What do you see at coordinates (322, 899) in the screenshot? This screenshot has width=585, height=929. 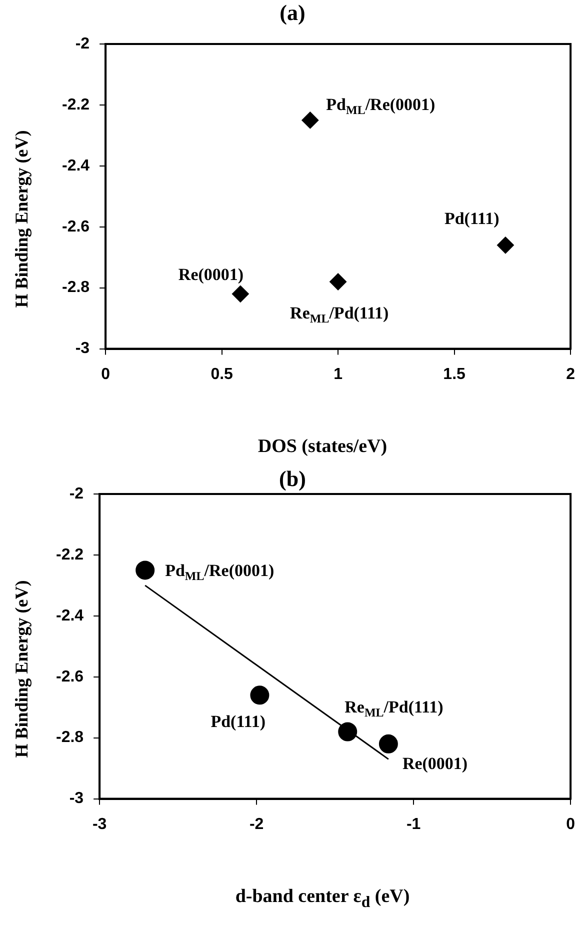 I see `x-axis-title: d-band center ε$_{d}$ (eV)` at bounding box center [322, 899].